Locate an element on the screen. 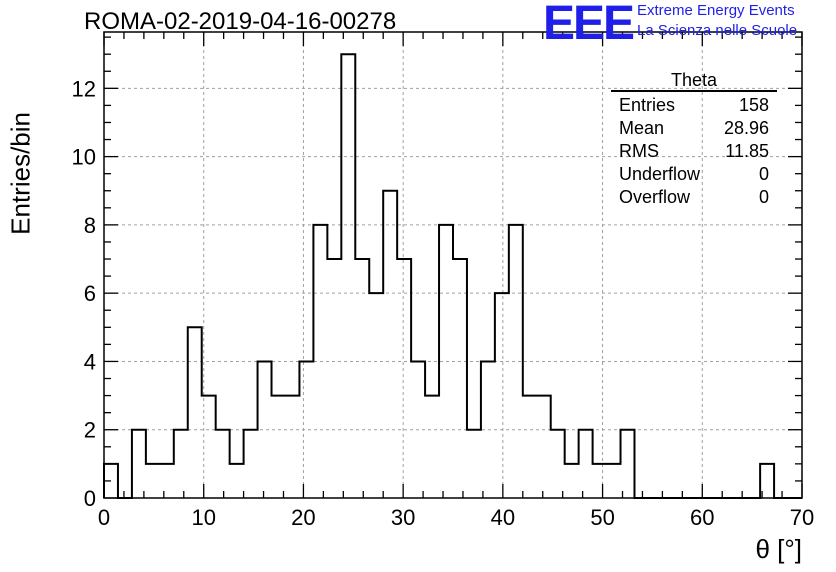  stats-value: 28.96 is located at coordinates (746, 128).